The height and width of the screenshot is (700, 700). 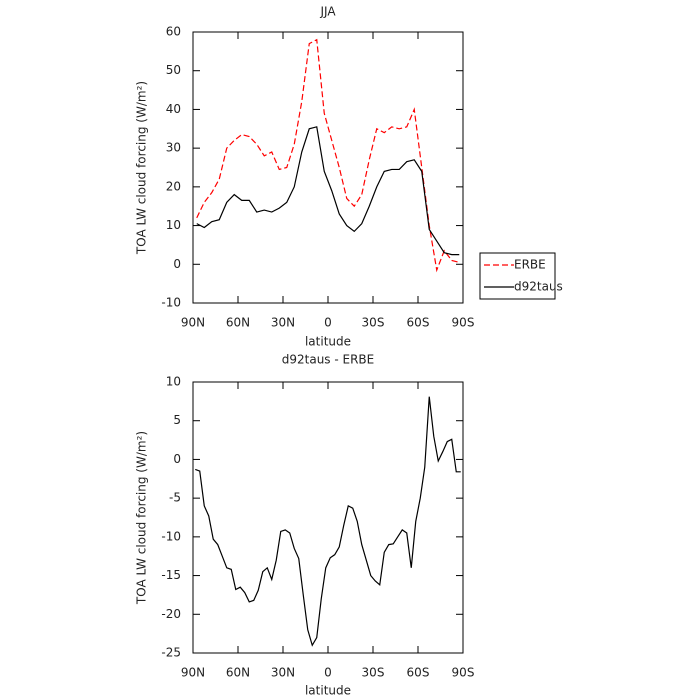 I want to click on y-tick-label: 5, so click(x=177, y=420).